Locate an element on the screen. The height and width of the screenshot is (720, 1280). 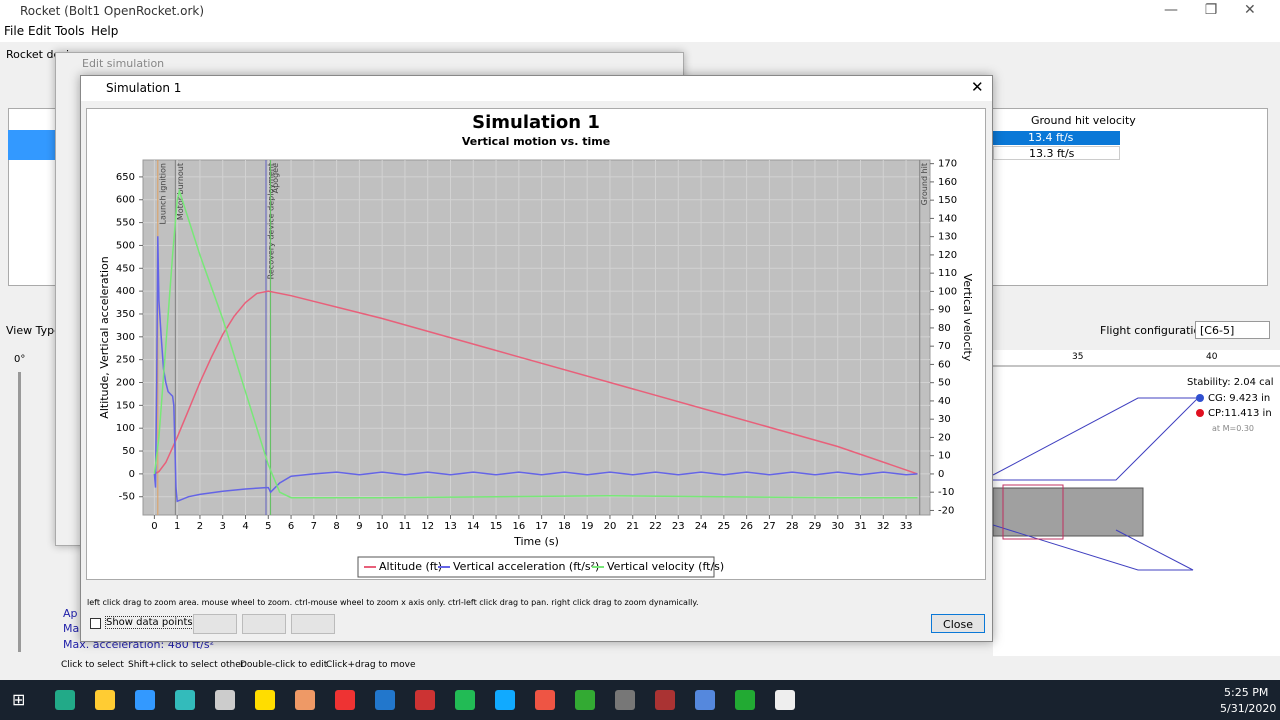
clock-time: 5:25 PM is located at coordinates (1246, 692).